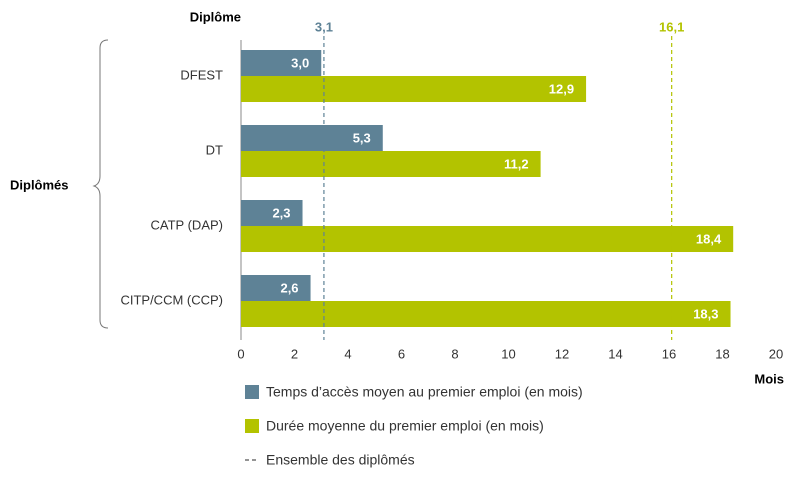  What do you see at coordinates (294, 353) in the screenshot?
I see `x-tick-label: 2` at bounding box center [294, 353].